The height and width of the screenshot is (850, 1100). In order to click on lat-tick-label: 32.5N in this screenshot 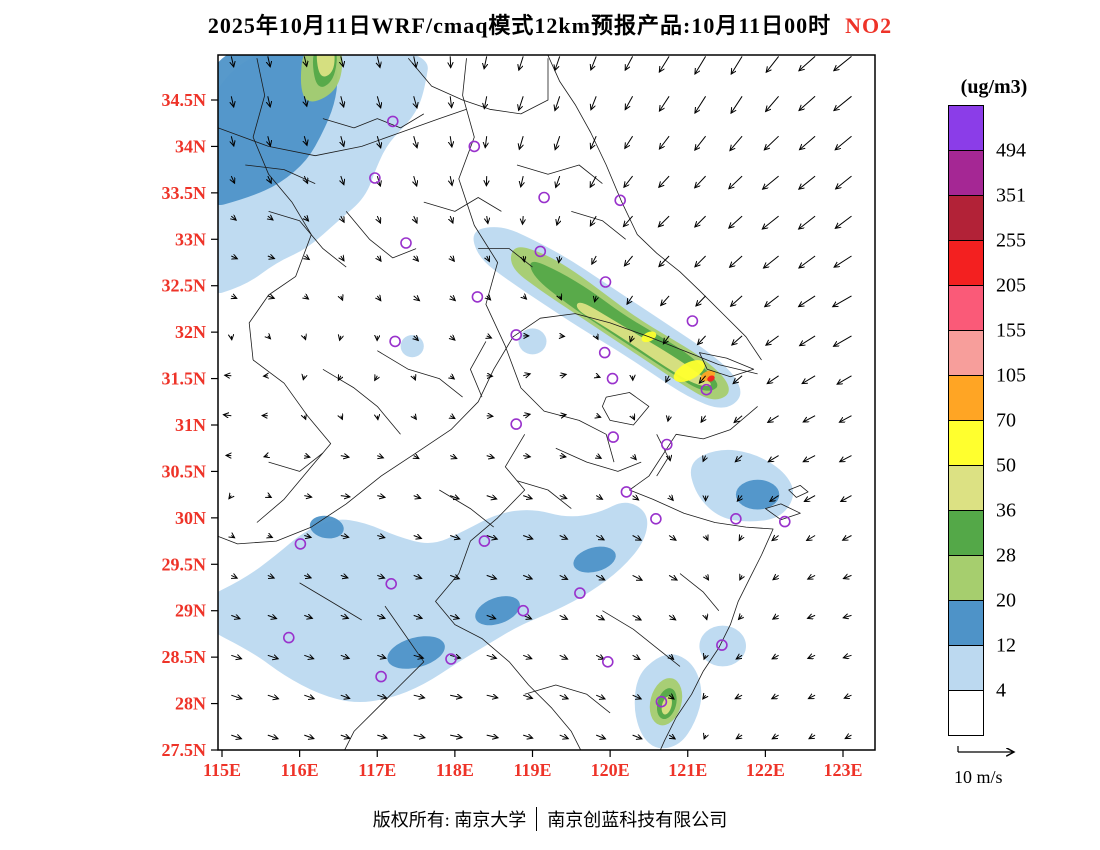, I will do `click(184, 286)`.